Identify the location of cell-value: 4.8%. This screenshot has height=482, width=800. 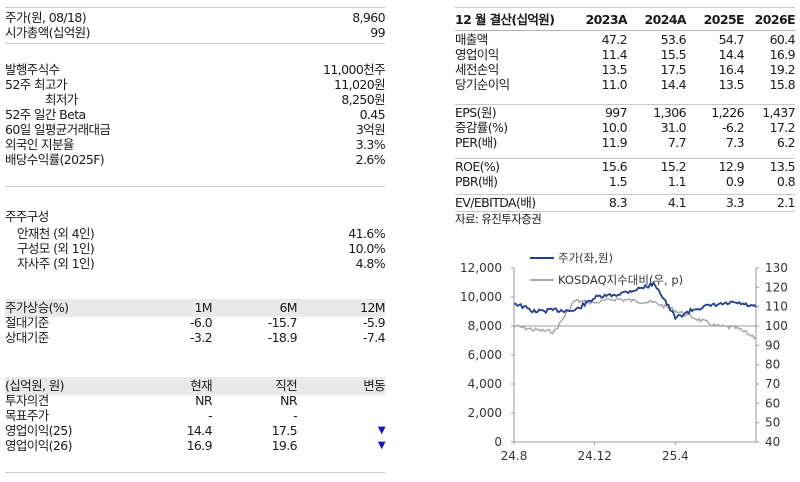
(370, 263).